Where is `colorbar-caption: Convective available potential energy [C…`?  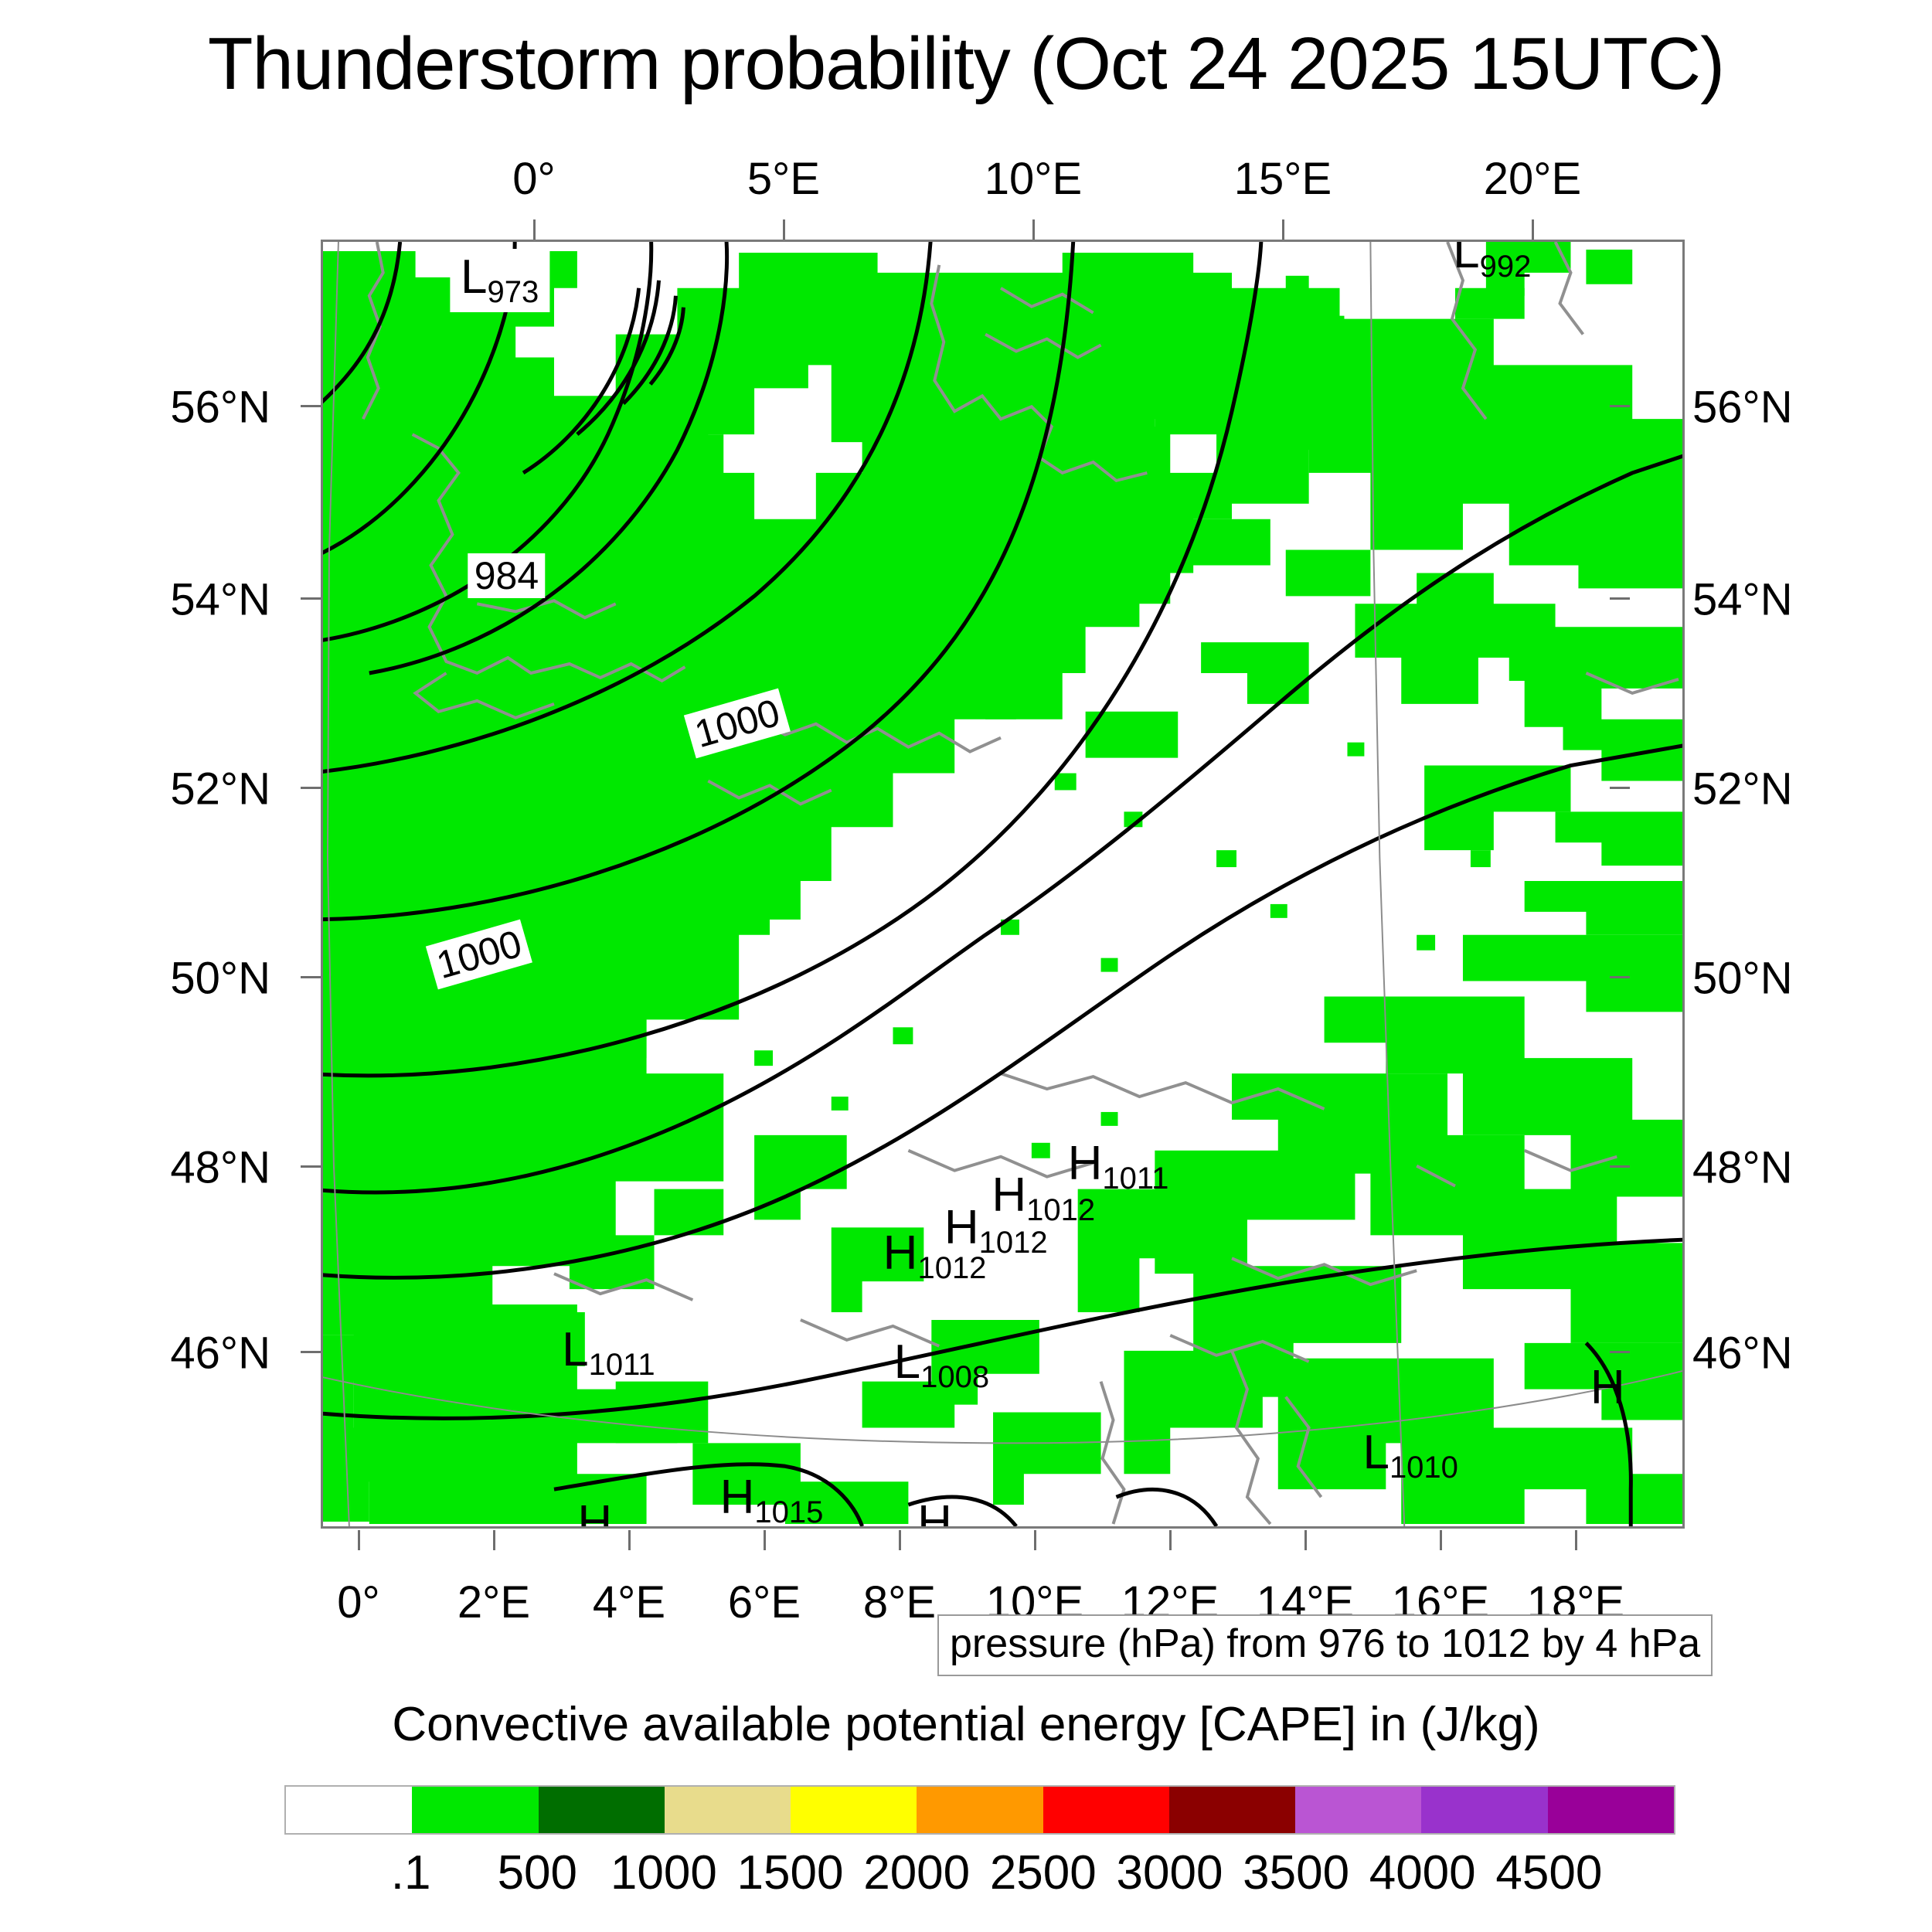
colorbar-caption: Convective available potential energy [C… is located at coordinates (966, 1725).